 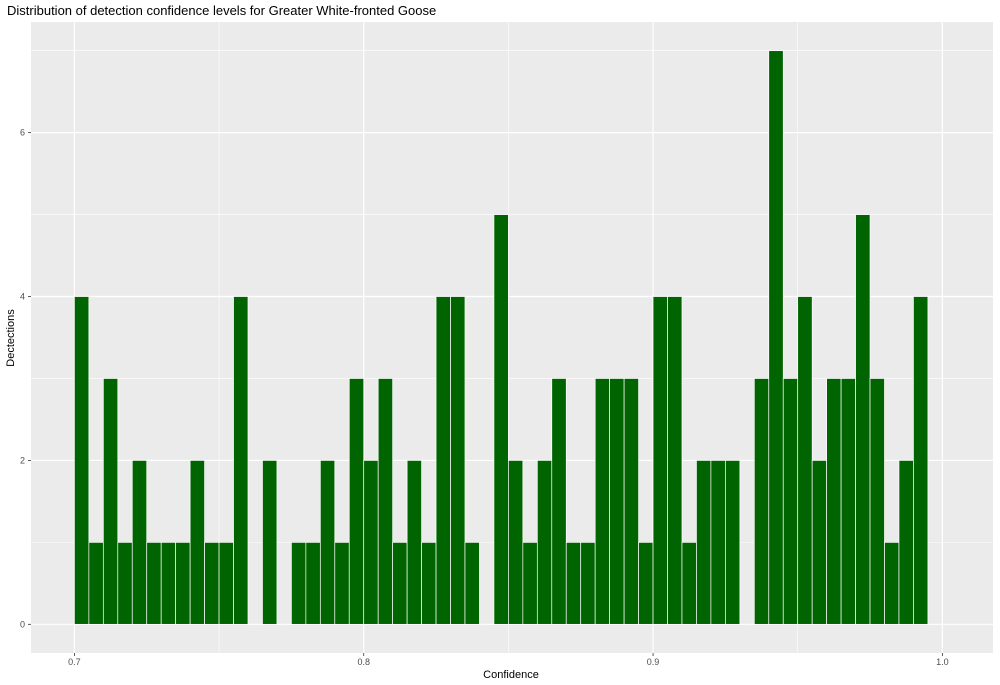 I want to click on x-axis-label: Confidence, so click(x=511, y=675).